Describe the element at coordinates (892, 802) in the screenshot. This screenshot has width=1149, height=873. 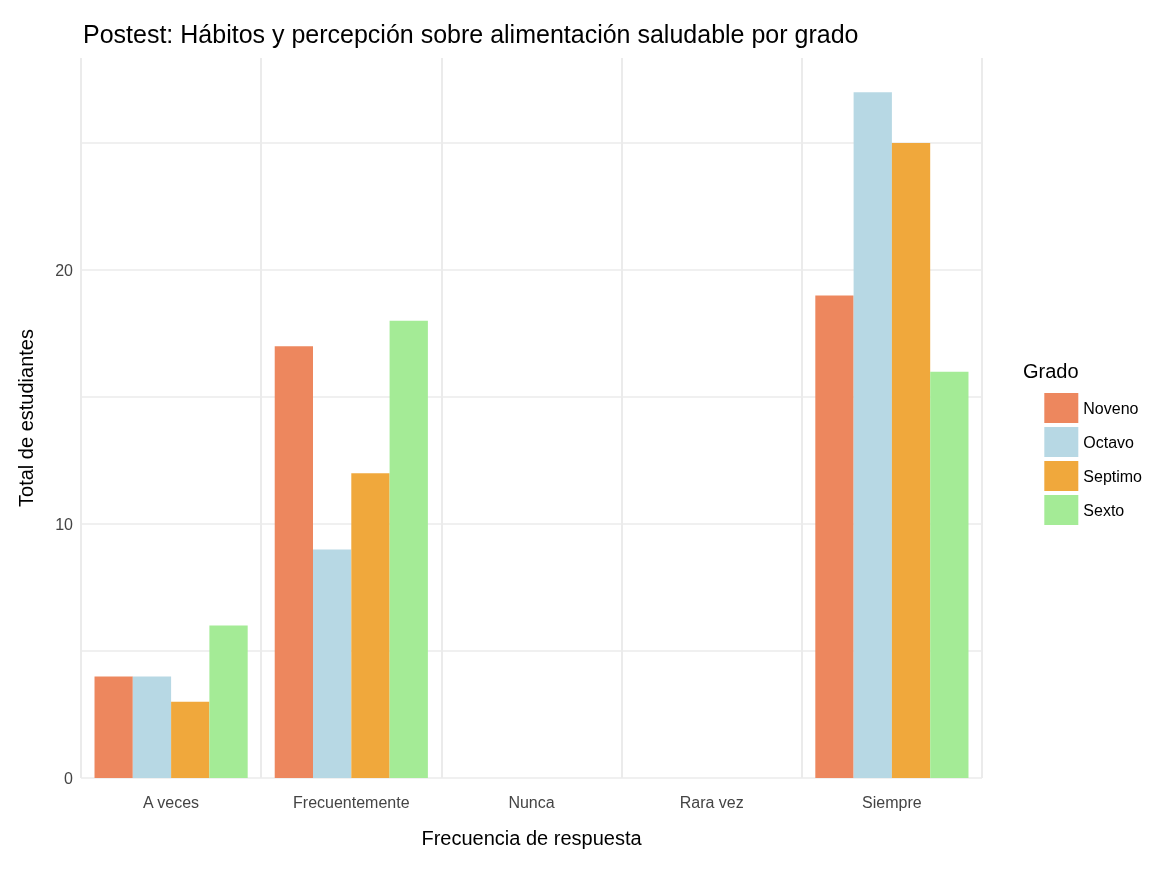
I see `x-tick-label: Siempre` at that location.